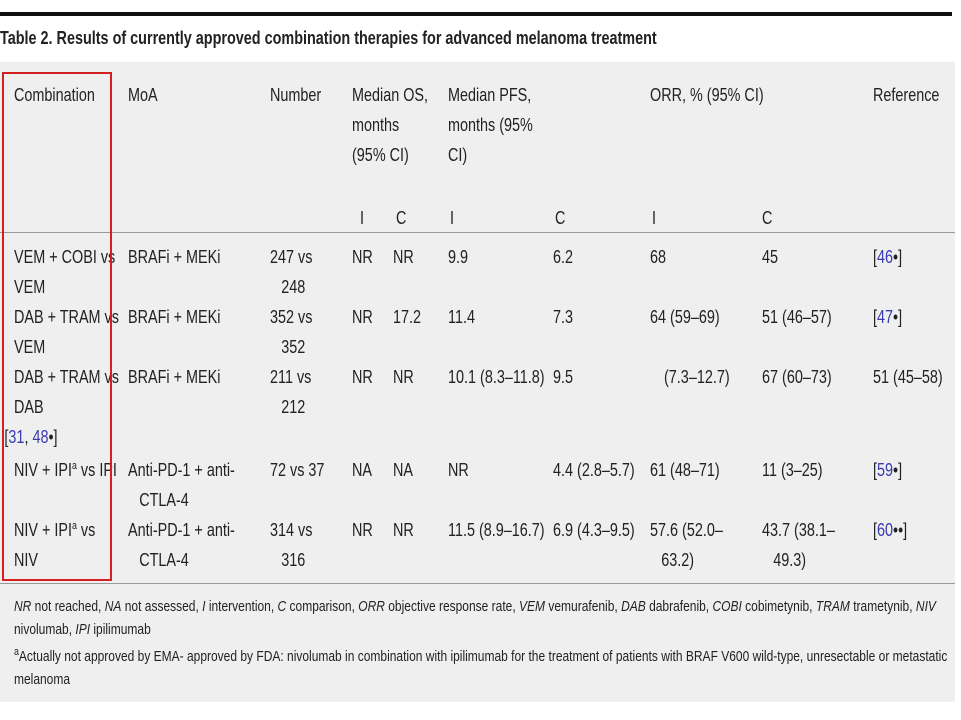  What do you see at coordinates (925, 606) in the screenshot?
I see `abbreviation: NIV` at bounding box center [925, 606].